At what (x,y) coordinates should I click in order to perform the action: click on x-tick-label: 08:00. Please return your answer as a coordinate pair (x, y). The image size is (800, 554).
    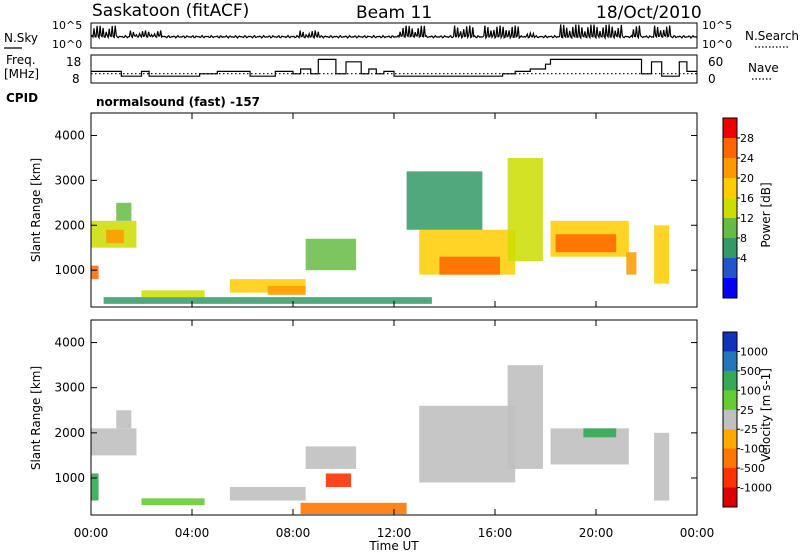
    Looking at the image, I should click on (293, 533).